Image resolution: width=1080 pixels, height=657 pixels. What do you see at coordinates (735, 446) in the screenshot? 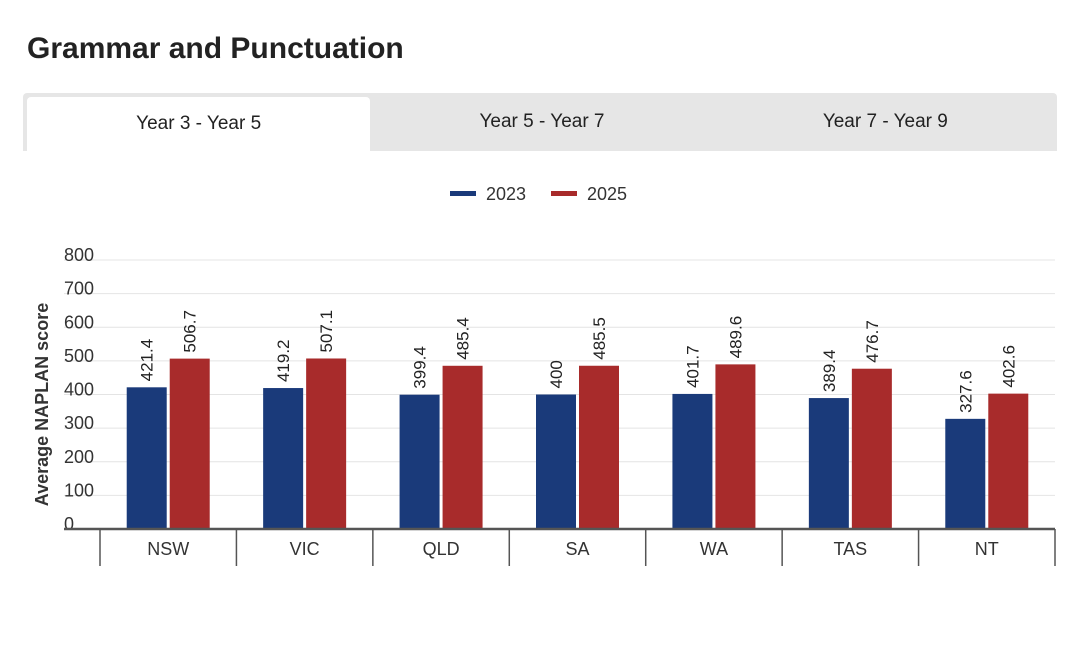
I see `bar-wa-2025` at bounding box center [735, 446].